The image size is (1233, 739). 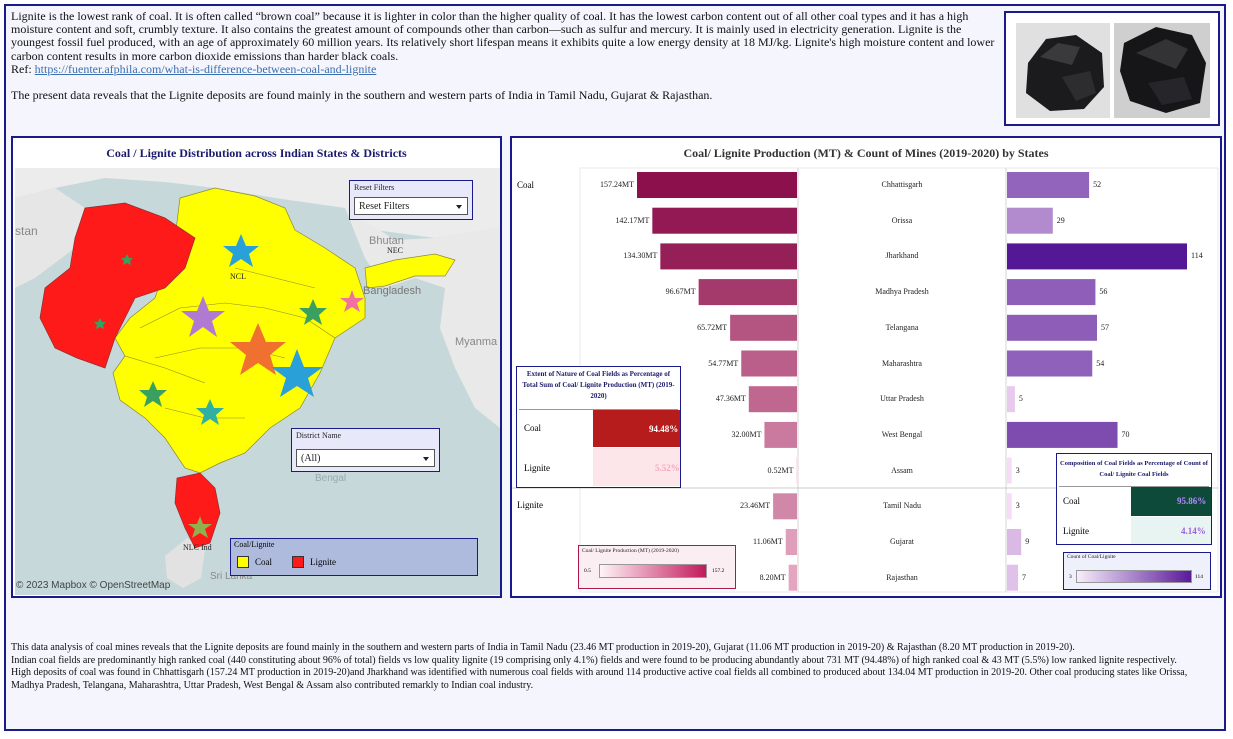 I want to click on map-star-wb, so click(x=352, y=301).